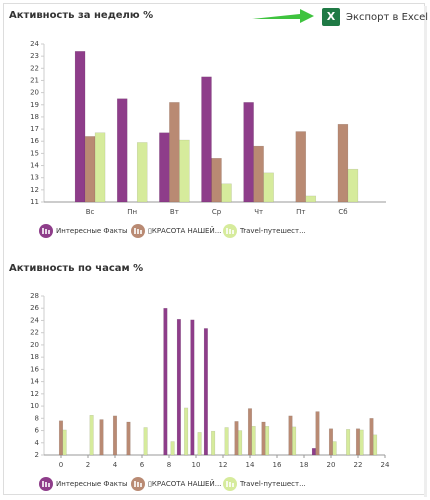  What do you see at coordinates (34, 129) in the screenshot?
I see `y-tick-label: 17` at bounding box center [34, 129].